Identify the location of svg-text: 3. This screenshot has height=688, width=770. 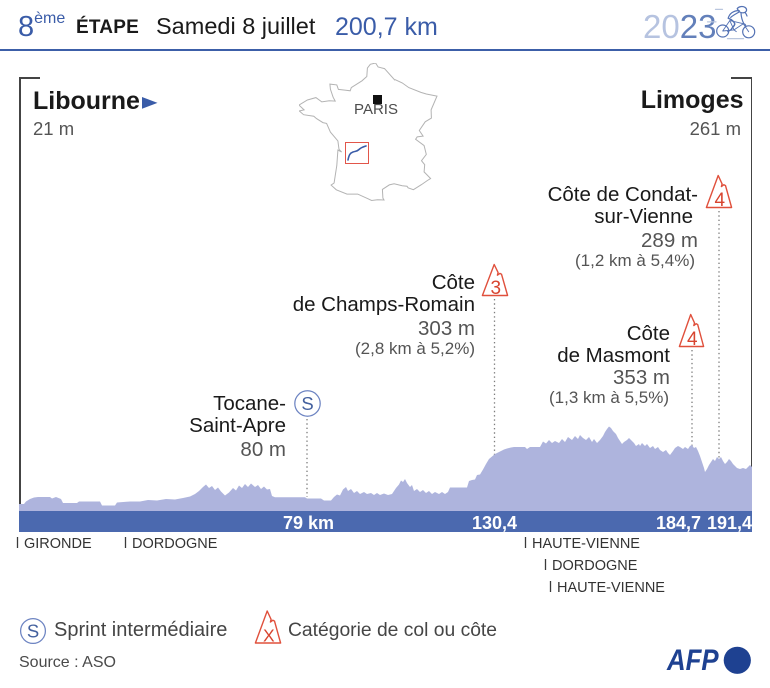
(496, 288).